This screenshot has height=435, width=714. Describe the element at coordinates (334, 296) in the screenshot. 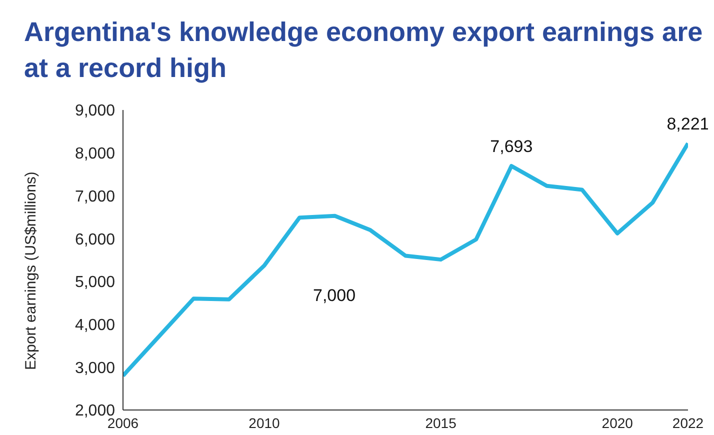

I see `annotation: 7,000` at that location.